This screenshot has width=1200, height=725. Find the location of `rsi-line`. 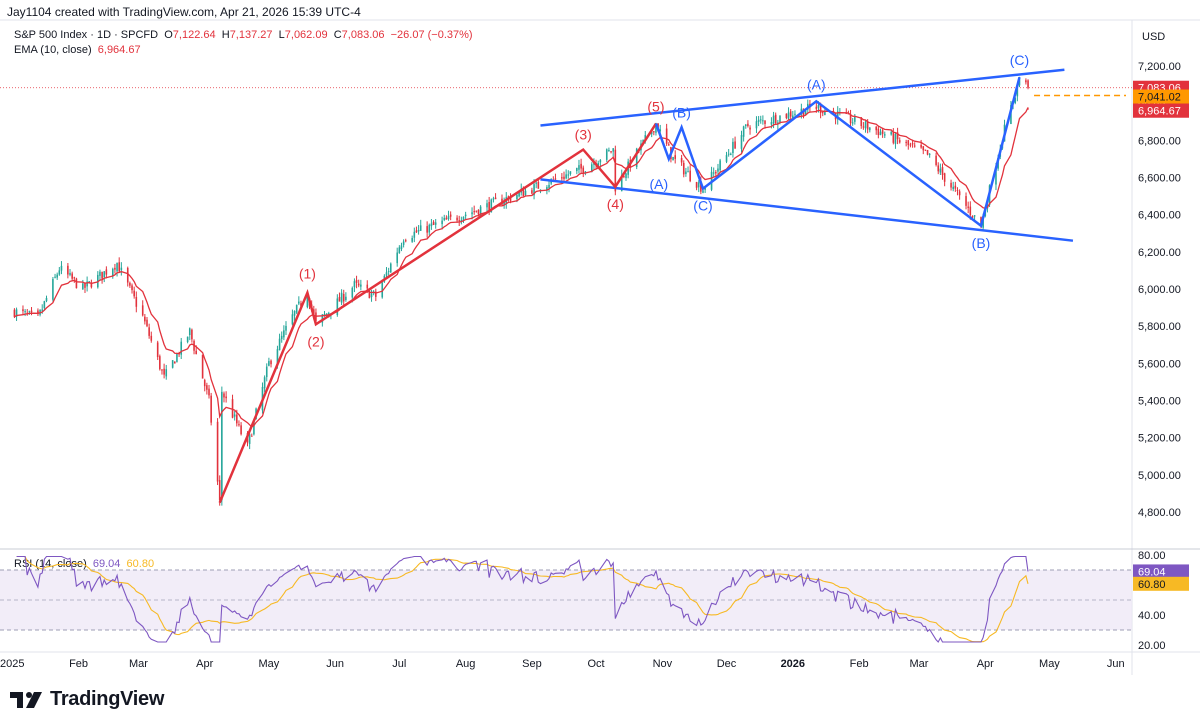

rsi-line is located at coordinates (522, 599).